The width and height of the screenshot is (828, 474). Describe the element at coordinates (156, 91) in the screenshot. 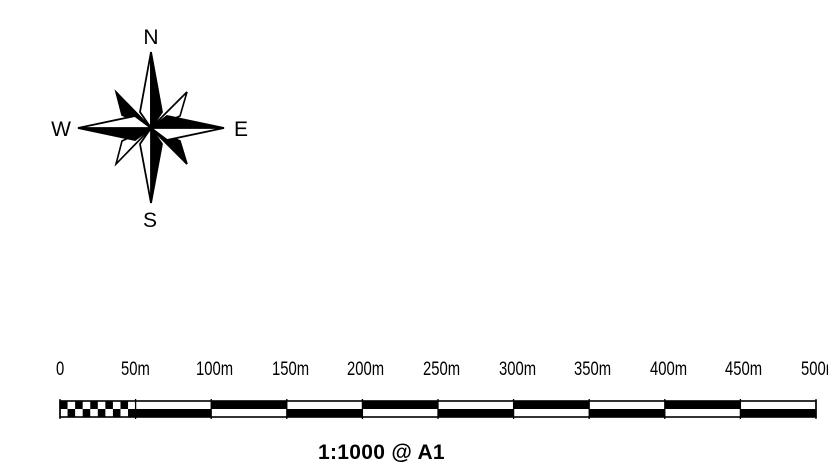

I see `compass-point-n-dark` at that location.